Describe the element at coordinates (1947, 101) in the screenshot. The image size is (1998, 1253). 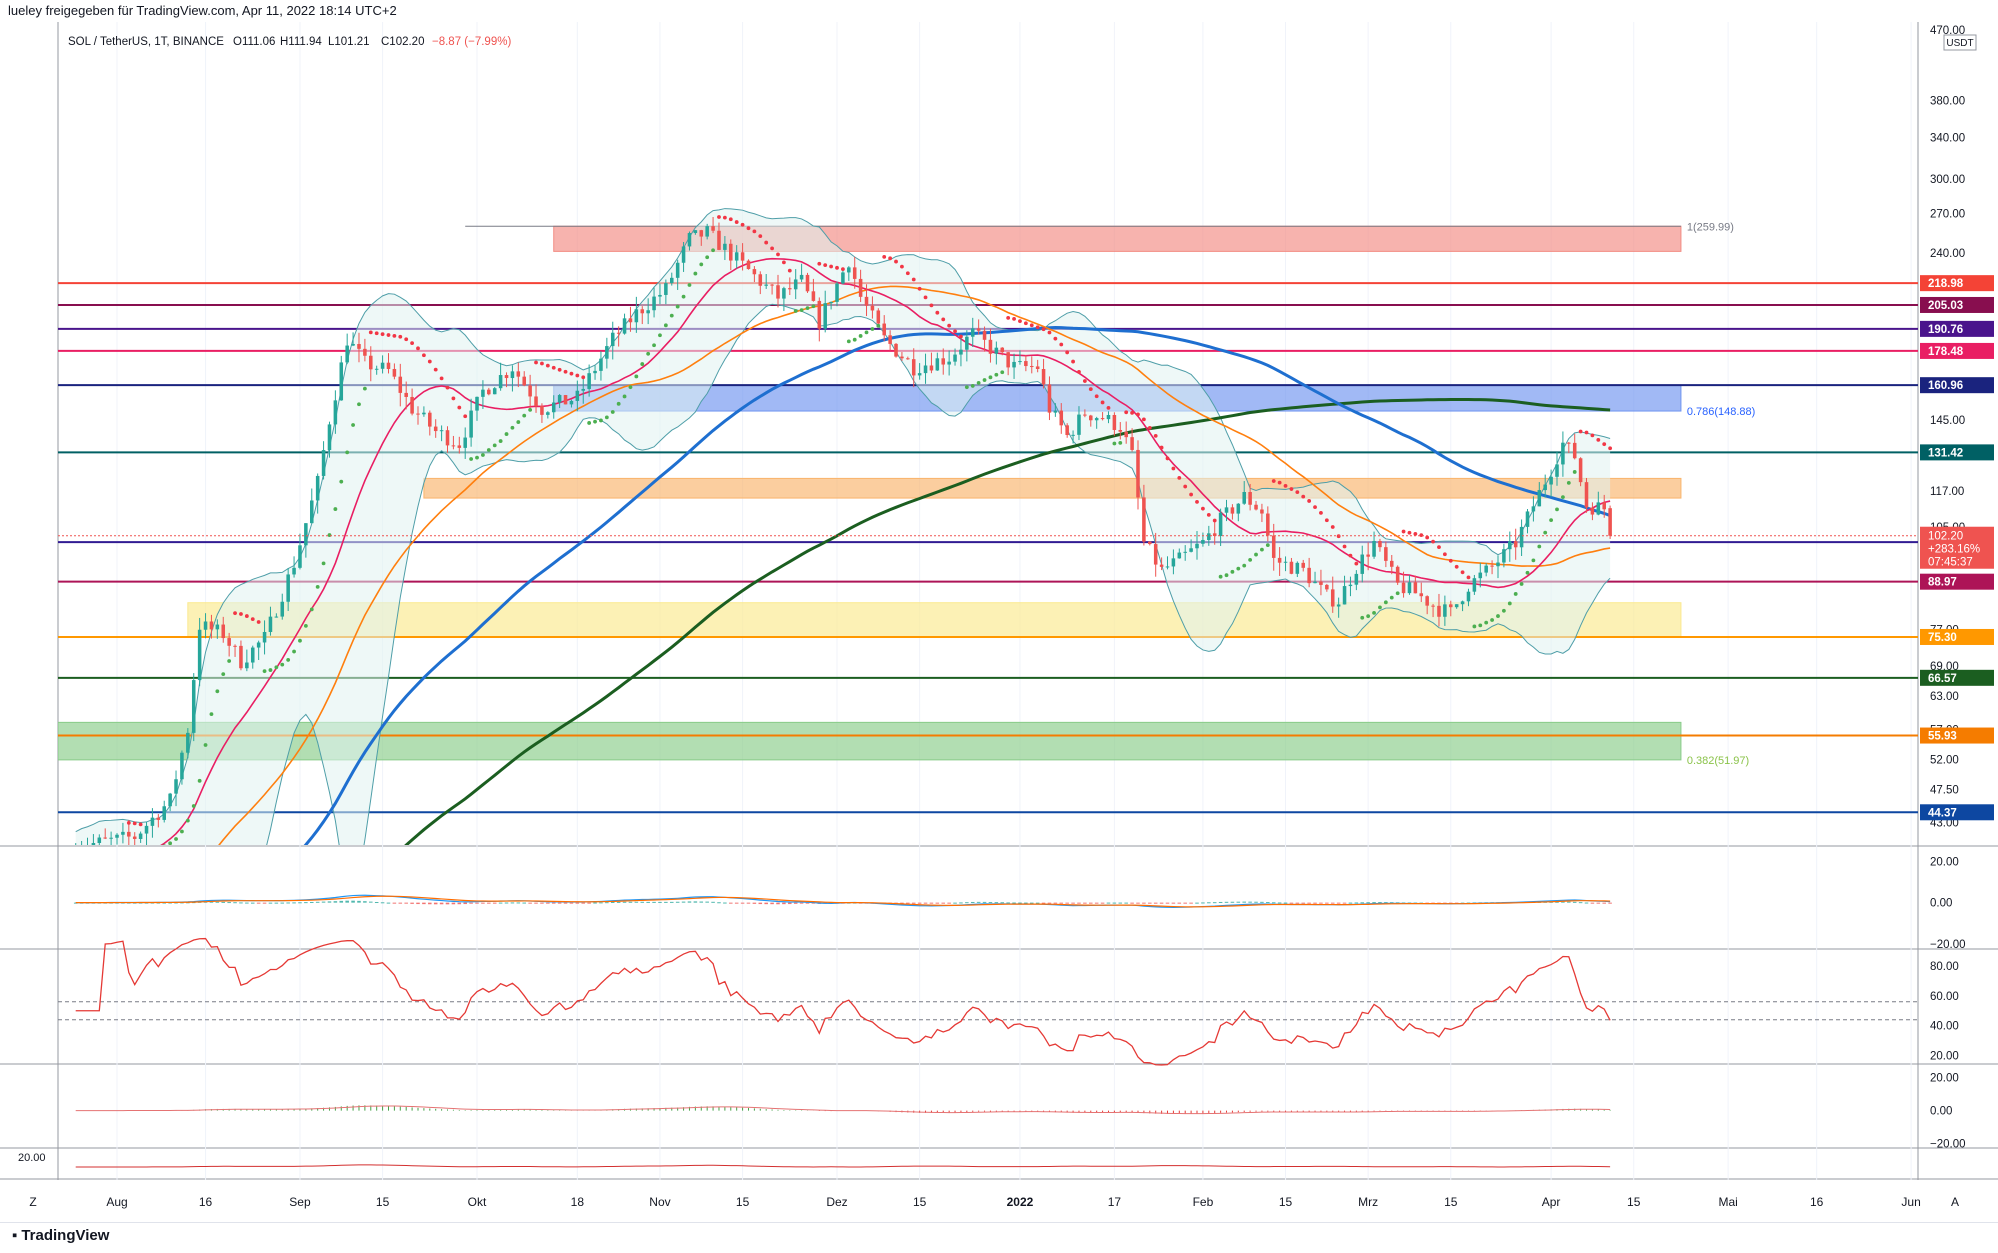
I see `price-tick: 380.00` at that location.